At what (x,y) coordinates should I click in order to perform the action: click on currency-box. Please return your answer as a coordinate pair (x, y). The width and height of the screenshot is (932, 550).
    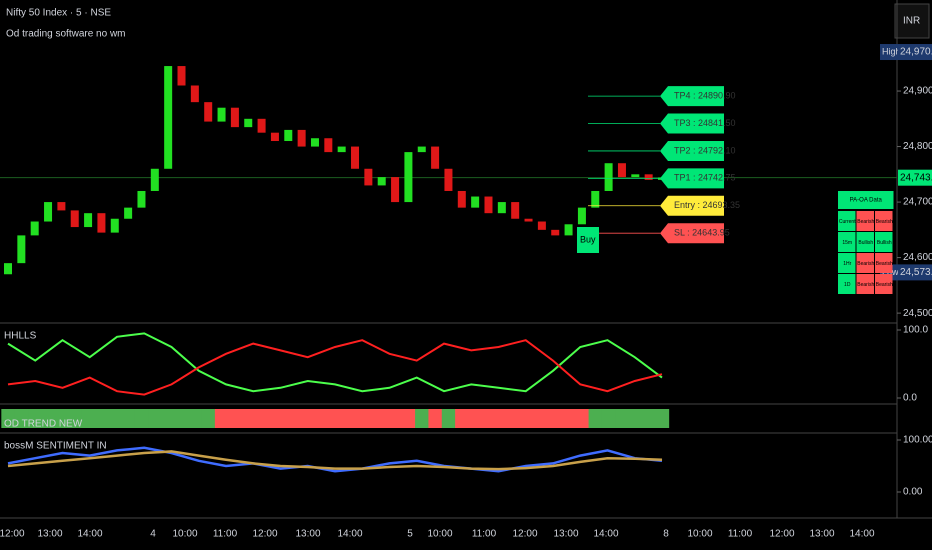
    Looking at the image, I should click on (912, 21).